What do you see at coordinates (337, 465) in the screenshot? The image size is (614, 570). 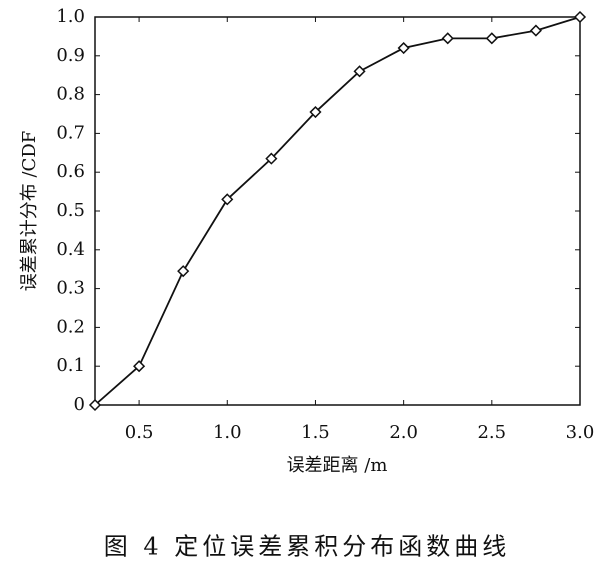 I see `x-axis-label: 误差距离 /m` at bounding box center [337, 465].